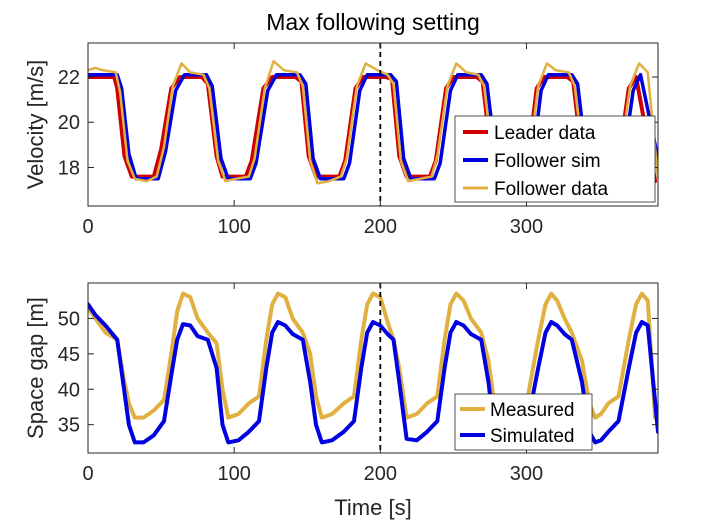  What do you see at coordinates (35, 368) in the screenshot?
I see `space-gap-ylabel: Space gap [m]` at bounding box center [35, 368].